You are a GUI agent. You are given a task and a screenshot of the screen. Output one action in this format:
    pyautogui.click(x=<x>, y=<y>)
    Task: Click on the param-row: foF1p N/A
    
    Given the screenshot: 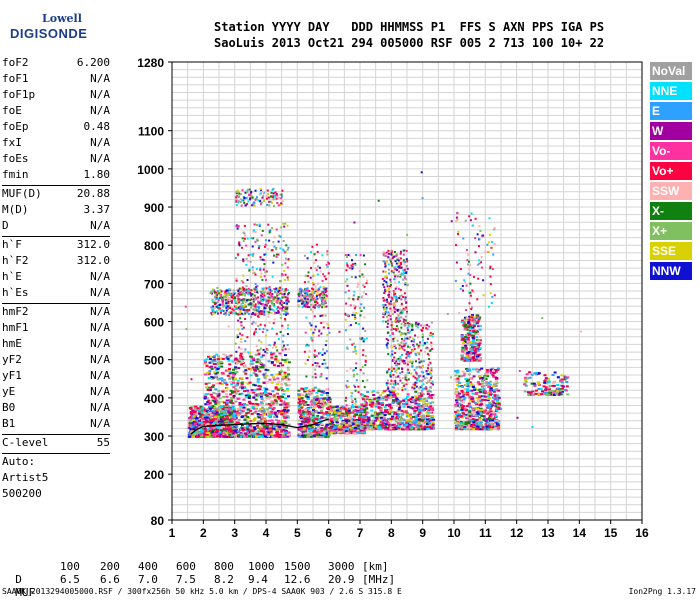 What is the action you would take?
    pyautogui.click(x=56, y=96)
    